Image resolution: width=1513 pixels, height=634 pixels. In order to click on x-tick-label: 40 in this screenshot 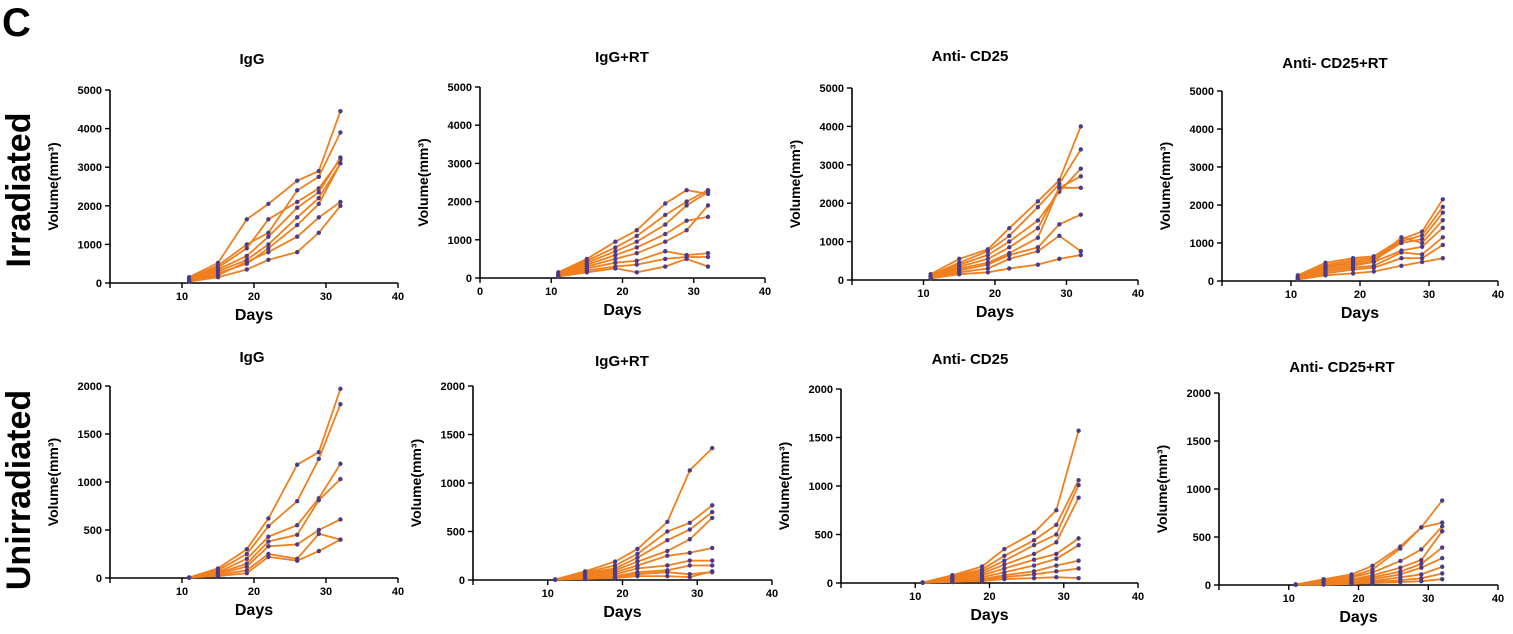, I will do `click(1138, 597)`.